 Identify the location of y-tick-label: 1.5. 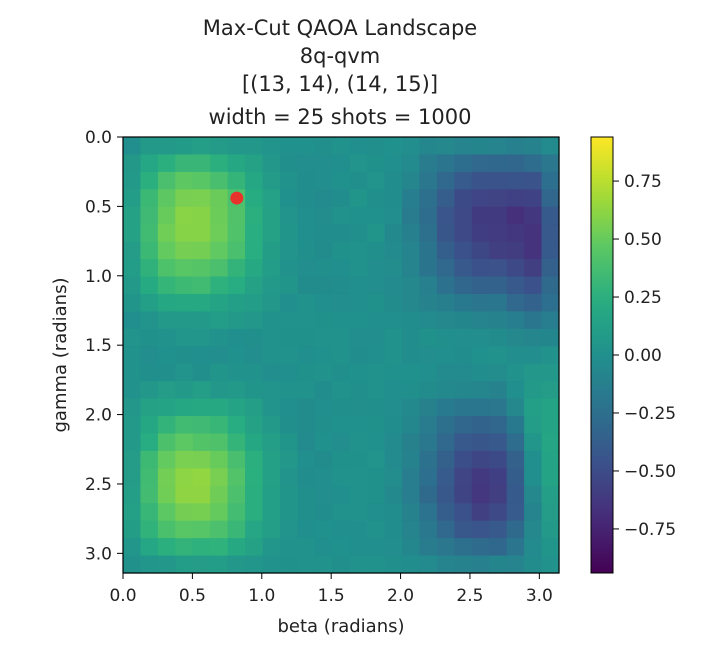
(98, 346).